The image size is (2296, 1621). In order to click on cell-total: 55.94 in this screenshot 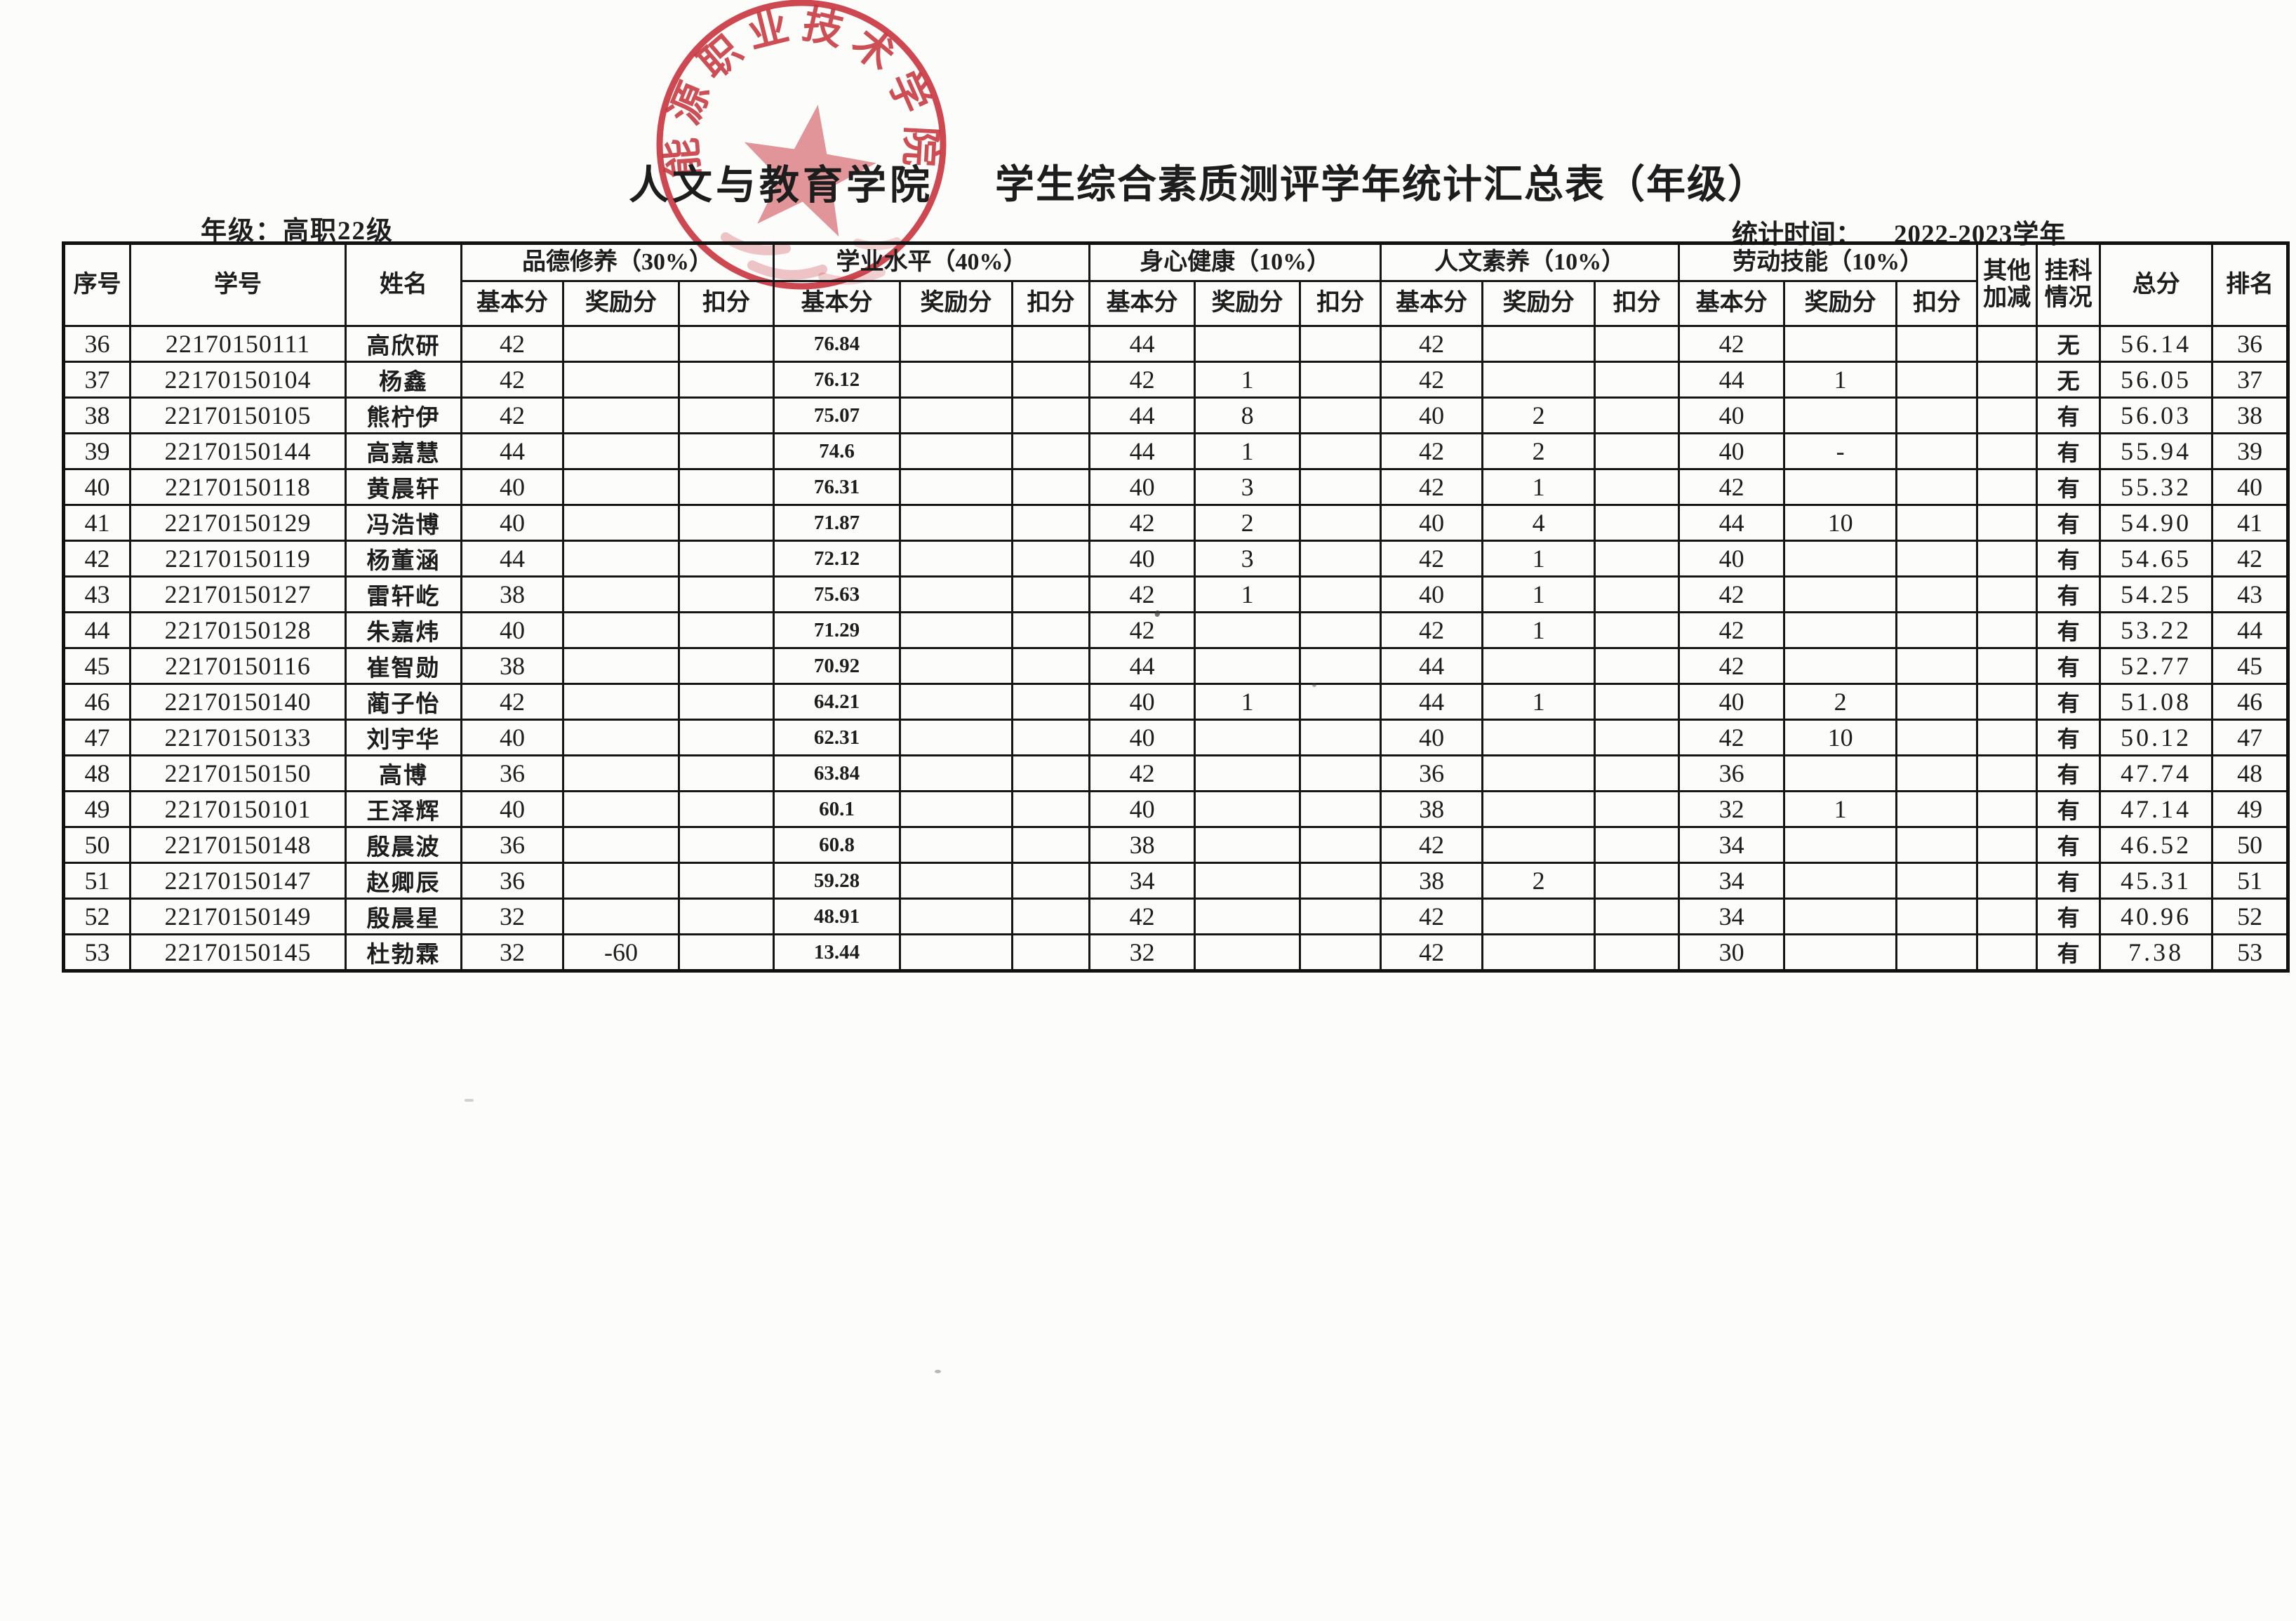, I will do `click(2156, 451)`.